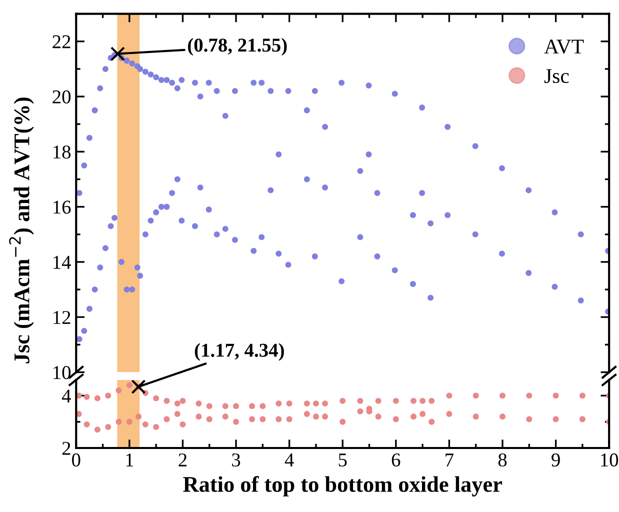  What do you see at coordinates (66, 396) in the screenshot?
I see `y-tick-label: 4` at bounding box center [66, 396].